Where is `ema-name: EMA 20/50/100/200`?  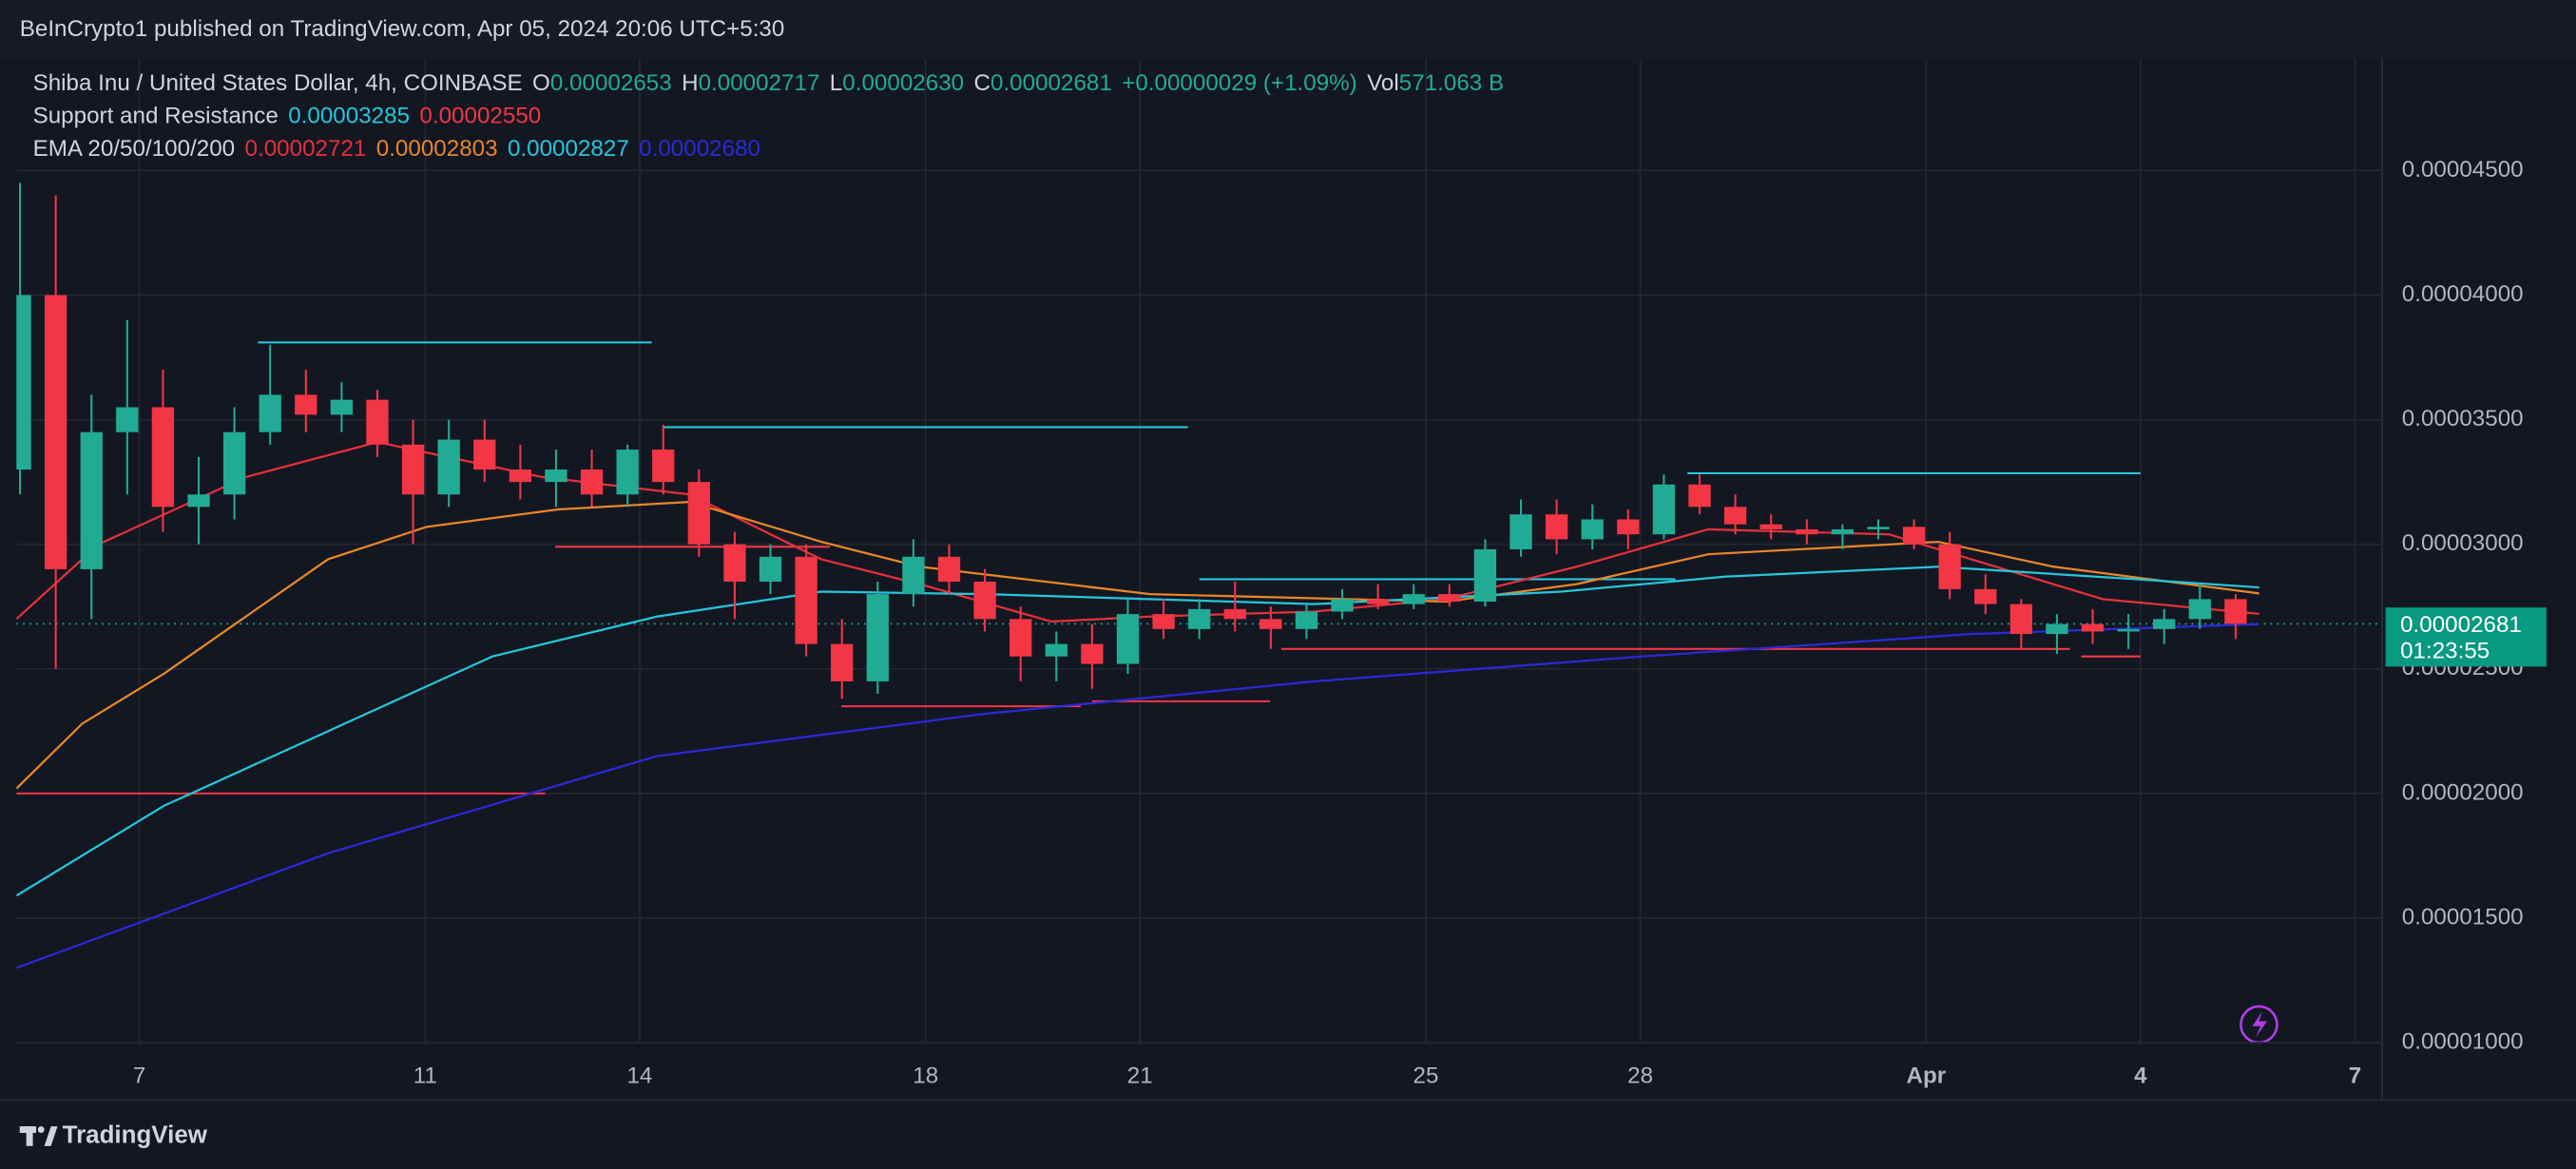
ema-name: EMA 20/50/100/200 is located at coordinates (134, 148).